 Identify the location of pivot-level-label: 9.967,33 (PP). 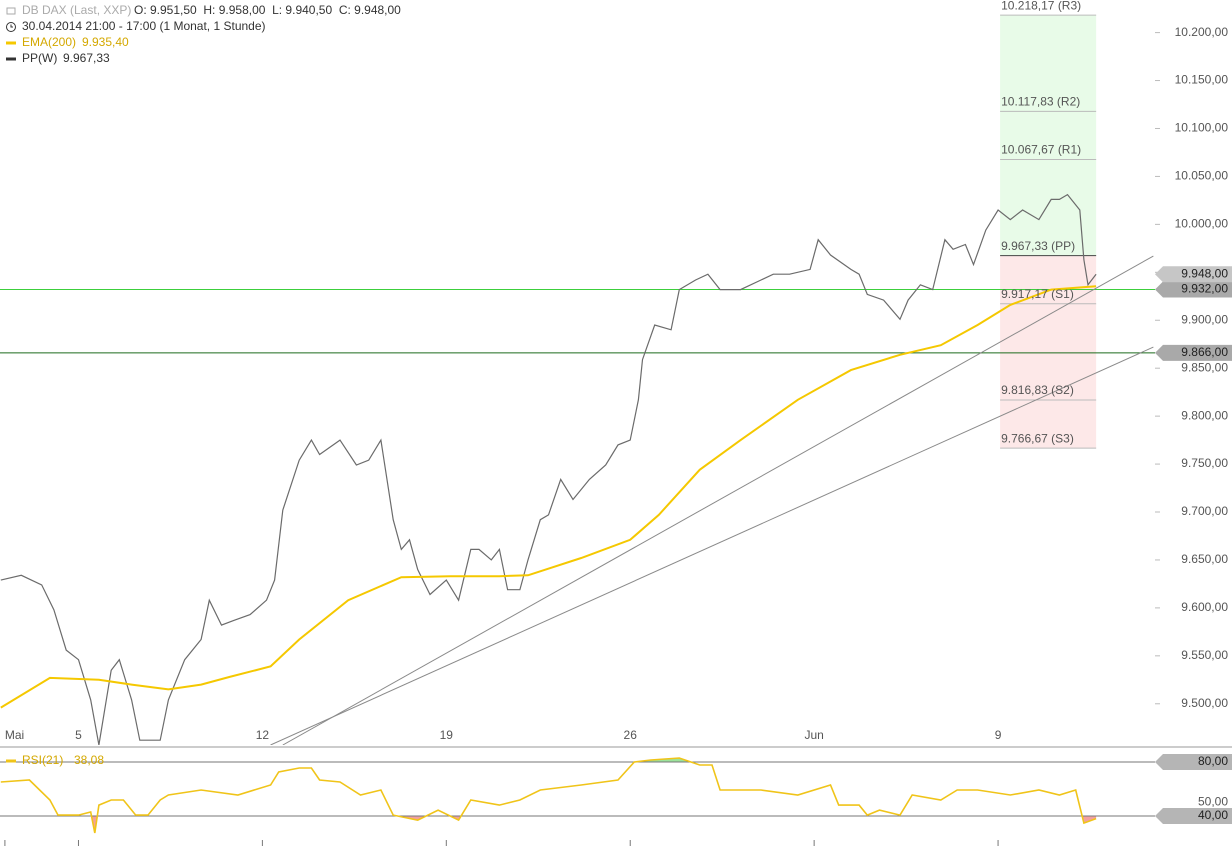
(1038, 246).